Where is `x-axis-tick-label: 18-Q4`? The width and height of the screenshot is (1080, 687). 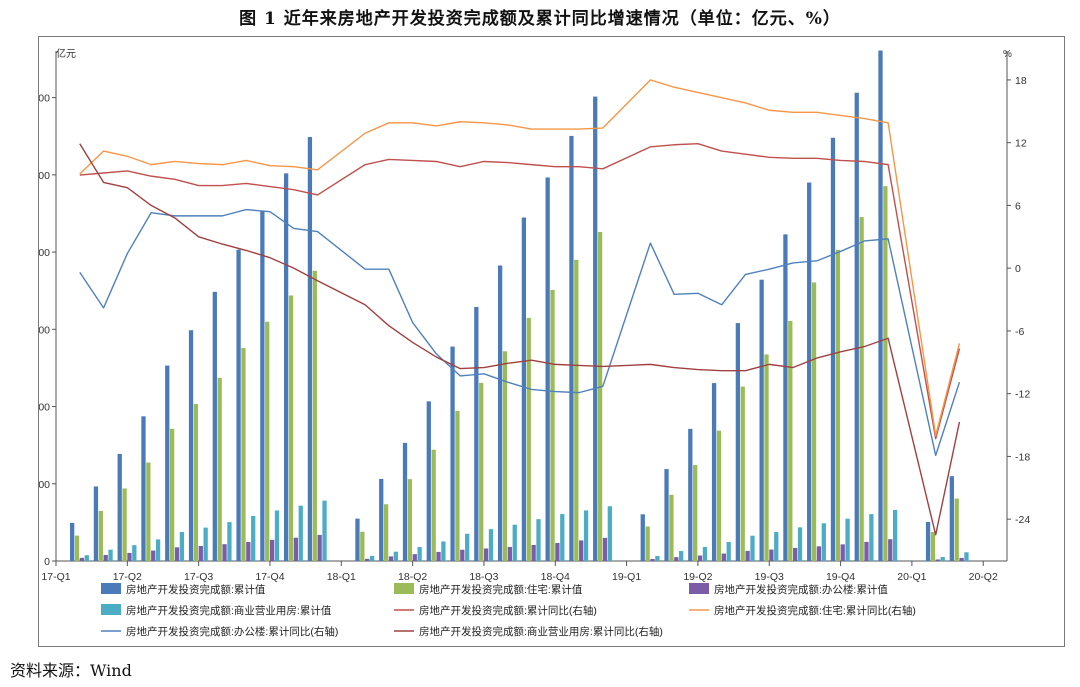
x-axis-tick-label: 18-Q4 is located at coordinates (555, 577).